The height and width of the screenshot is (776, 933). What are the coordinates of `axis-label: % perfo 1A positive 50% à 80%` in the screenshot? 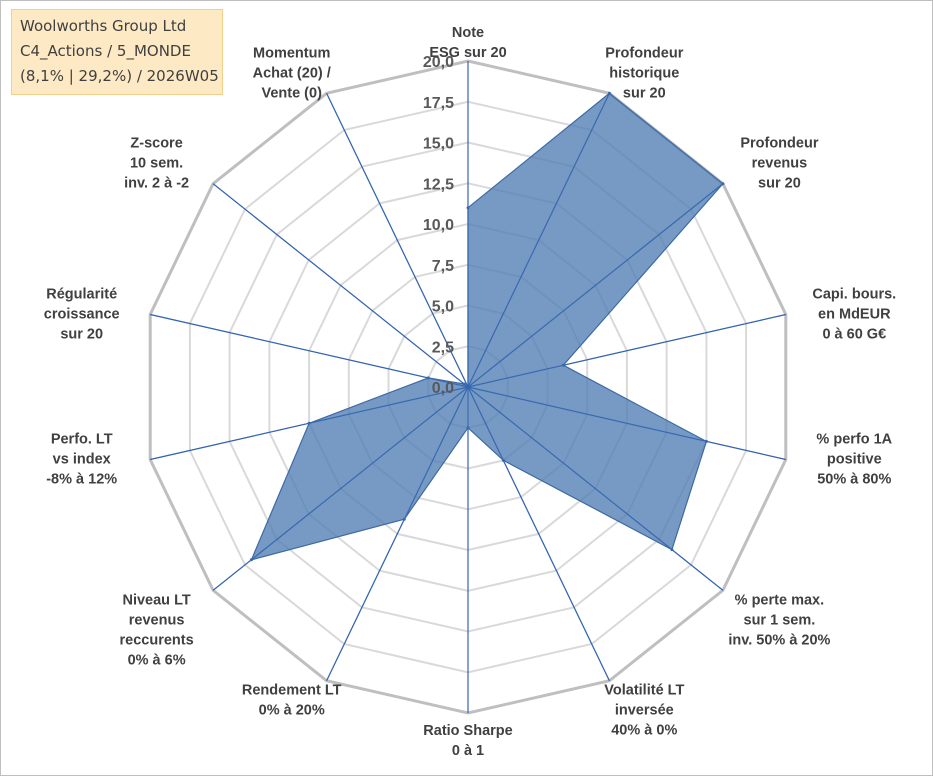 It's located at (854, 460).